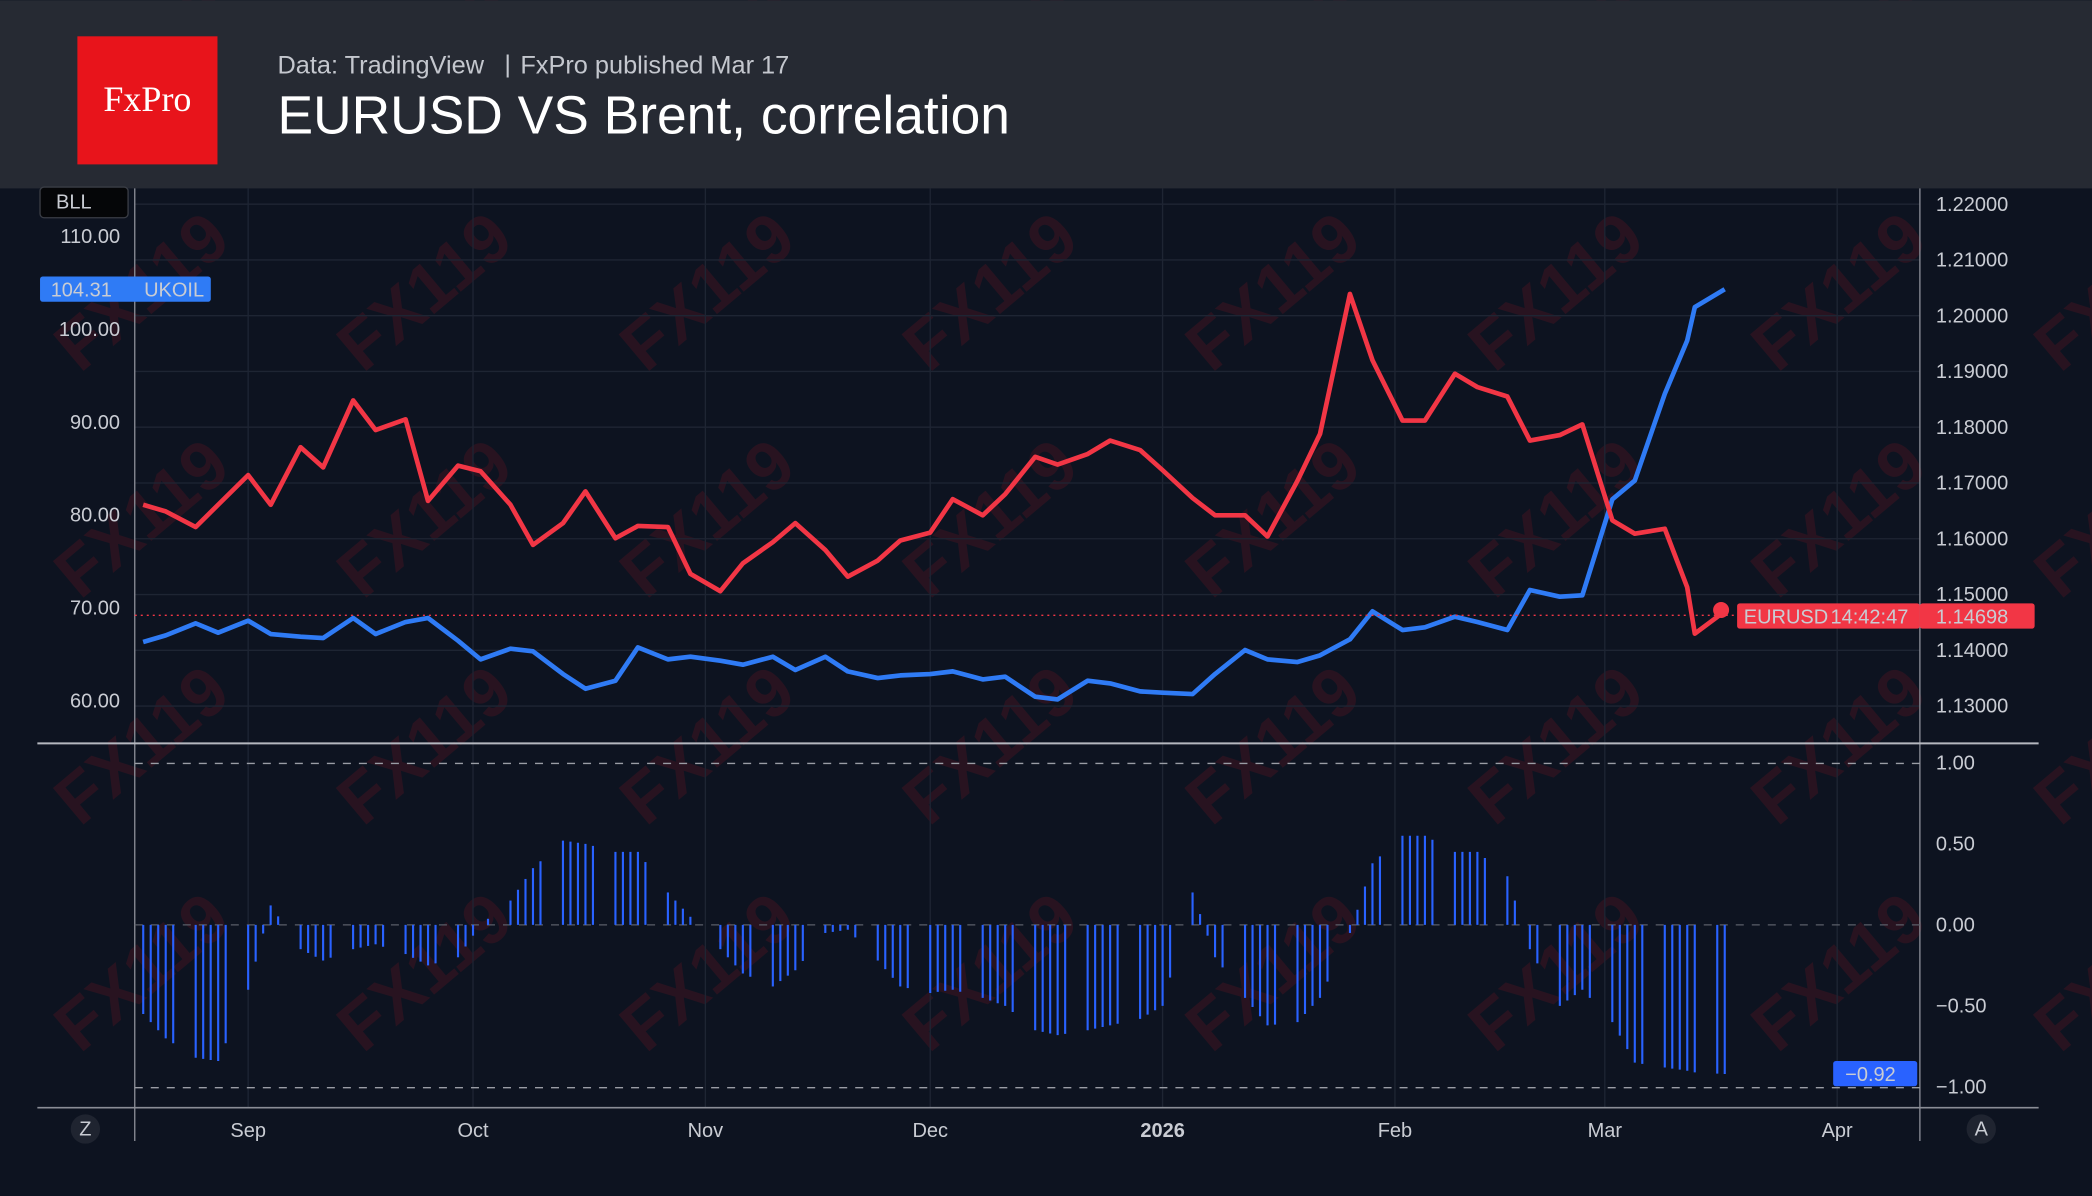  What do you see at coordinates (654, 66) in the screenshot?
I see `published-date: FxPro published Mar 17` at bounding box center [654, 66].